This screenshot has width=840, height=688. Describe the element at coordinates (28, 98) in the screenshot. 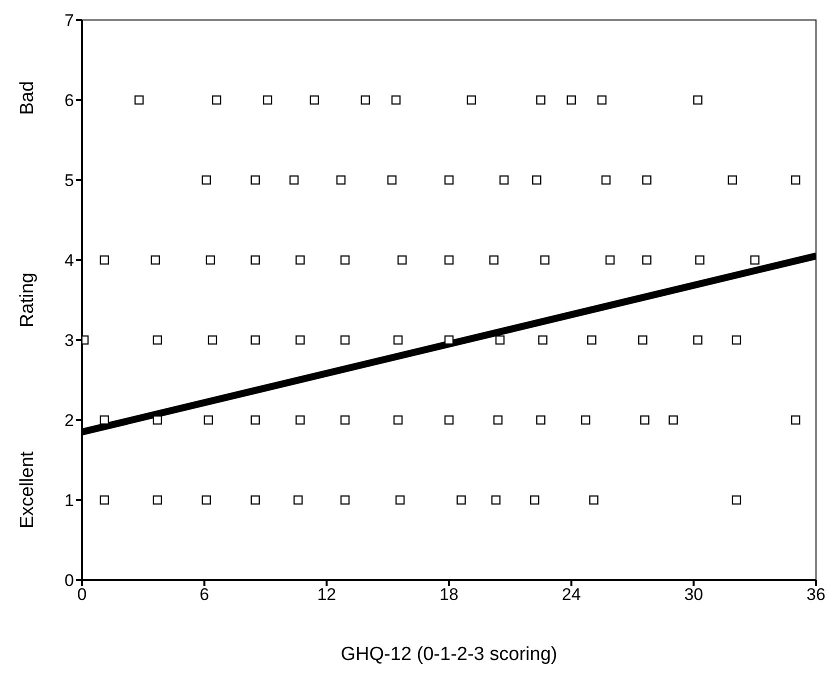

I see `text: Bad` at that location.